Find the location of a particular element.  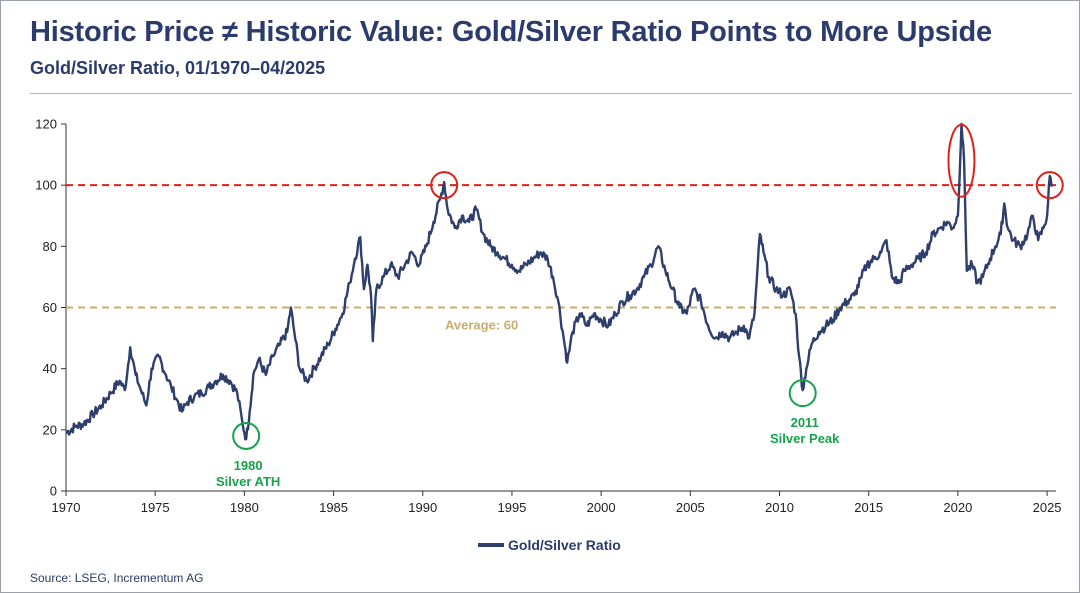

x-tick-label-1985: 1985 is located at coordinates (333, 507).